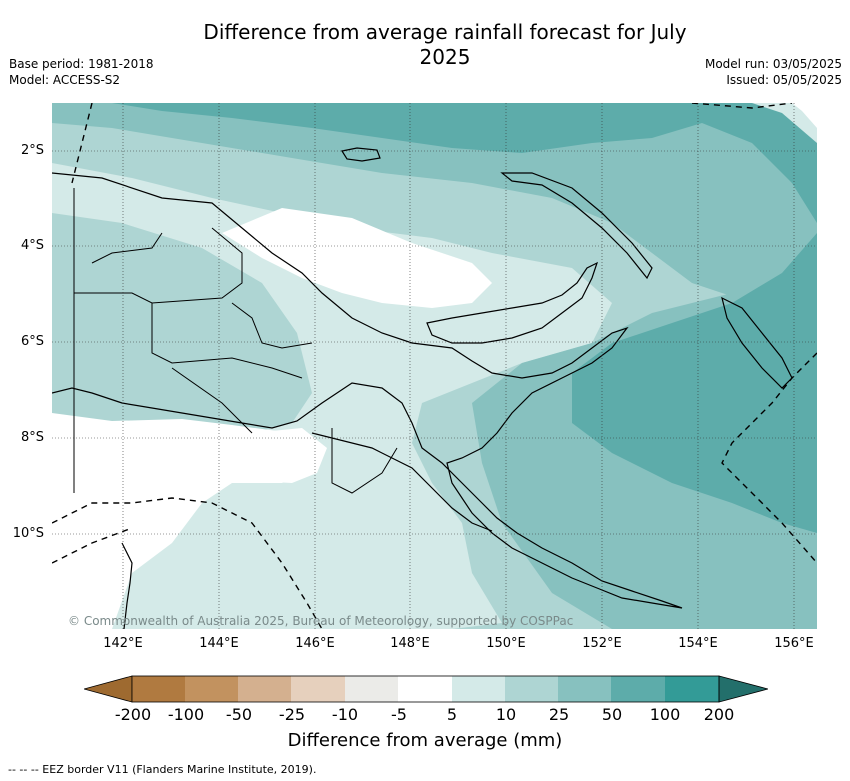 This screenshot has height=781, width=850. Describe the element at coordinates (32, 150) in the screenshot. I see `lat-label-2s: 2°S` at that location.